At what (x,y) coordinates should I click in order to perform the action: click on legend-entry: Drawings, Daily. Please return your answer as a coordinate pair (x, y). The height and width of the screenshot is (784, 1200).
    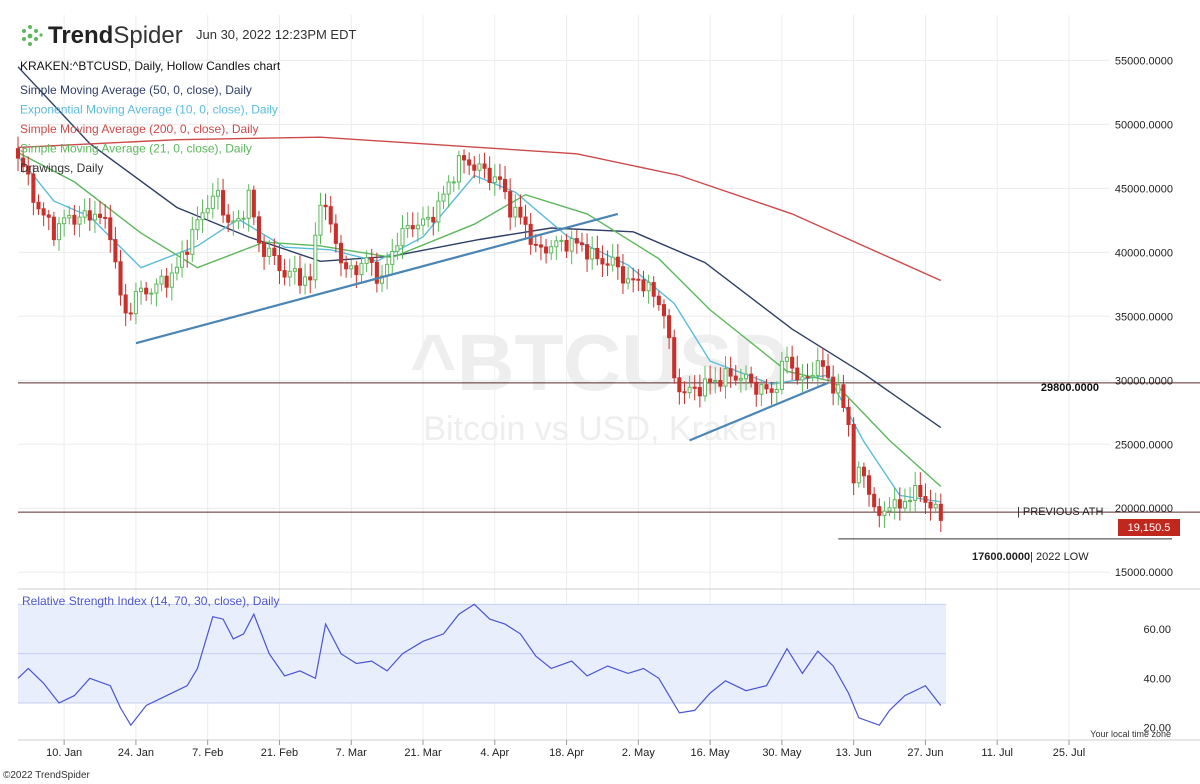
    Looking at the image, I should click on (61, 168).